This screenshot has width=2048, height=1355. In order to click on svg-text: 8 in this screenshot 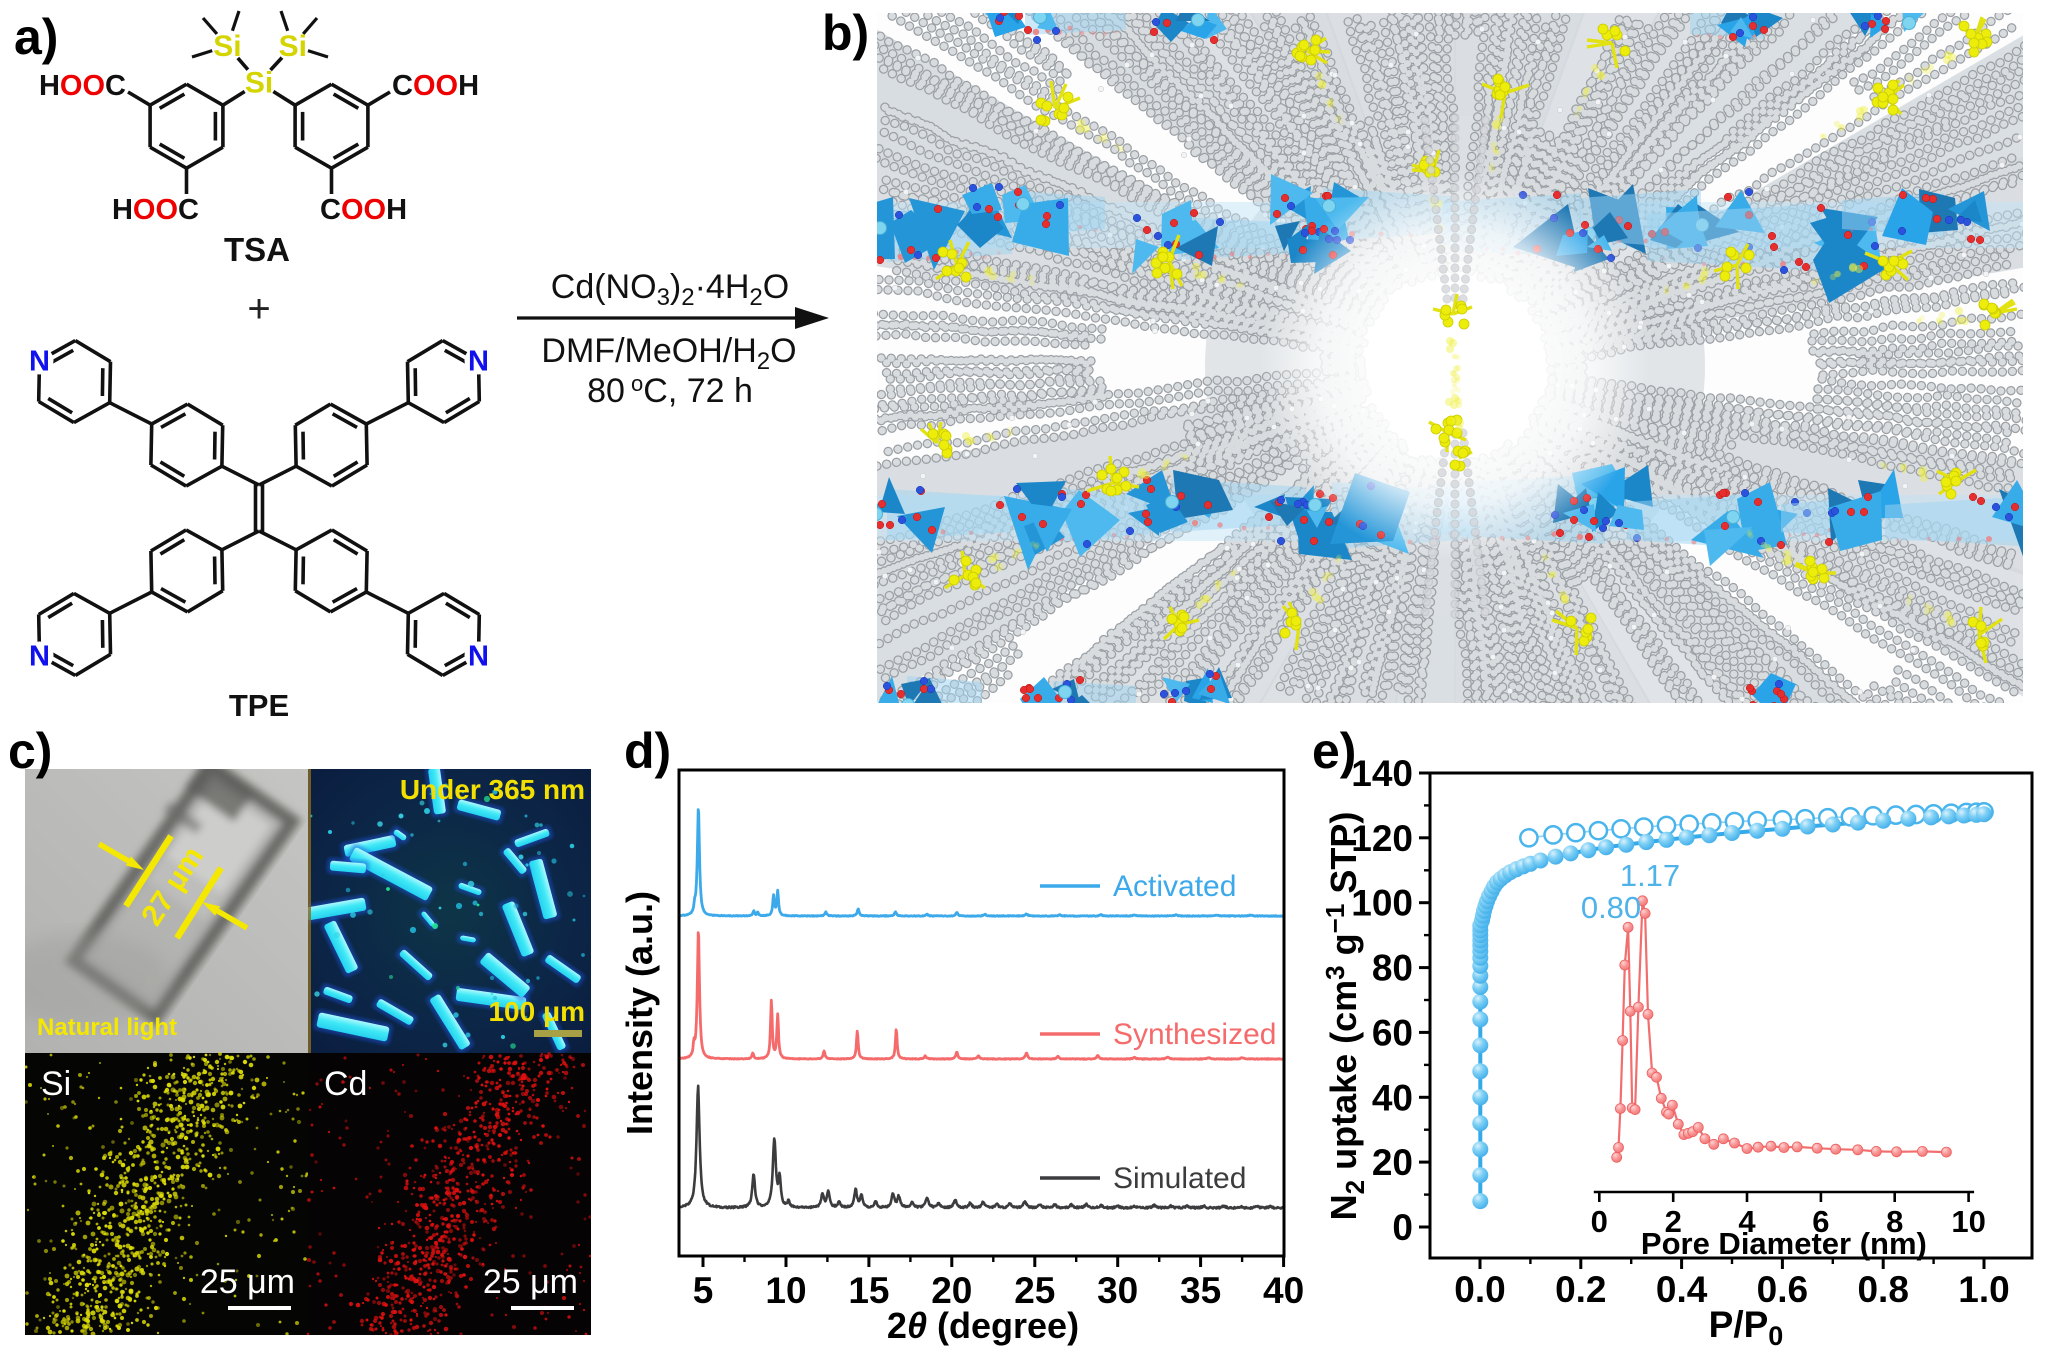, I will do `click(1894, 1221)`.